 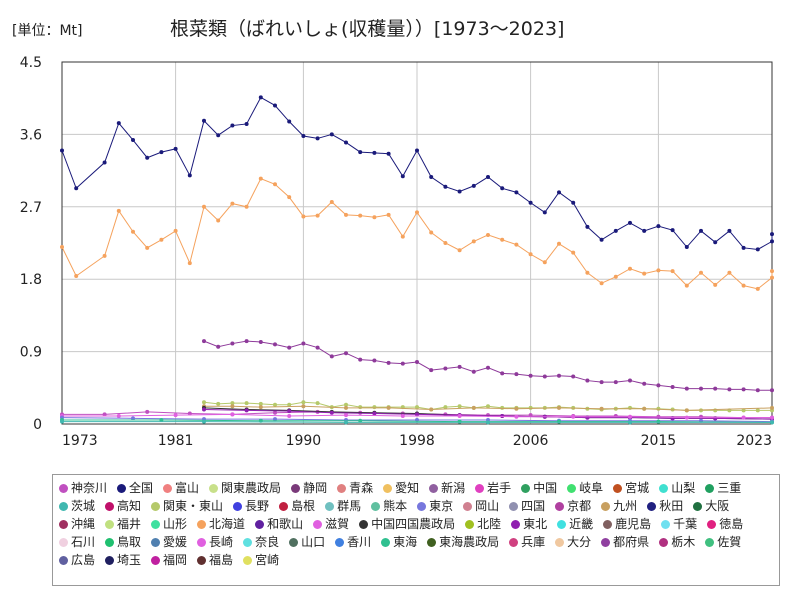 What do you see at coordinates (683, 488) in the screenshot?
I see `legend-label: 山梨` at bounding box center [683, 488].